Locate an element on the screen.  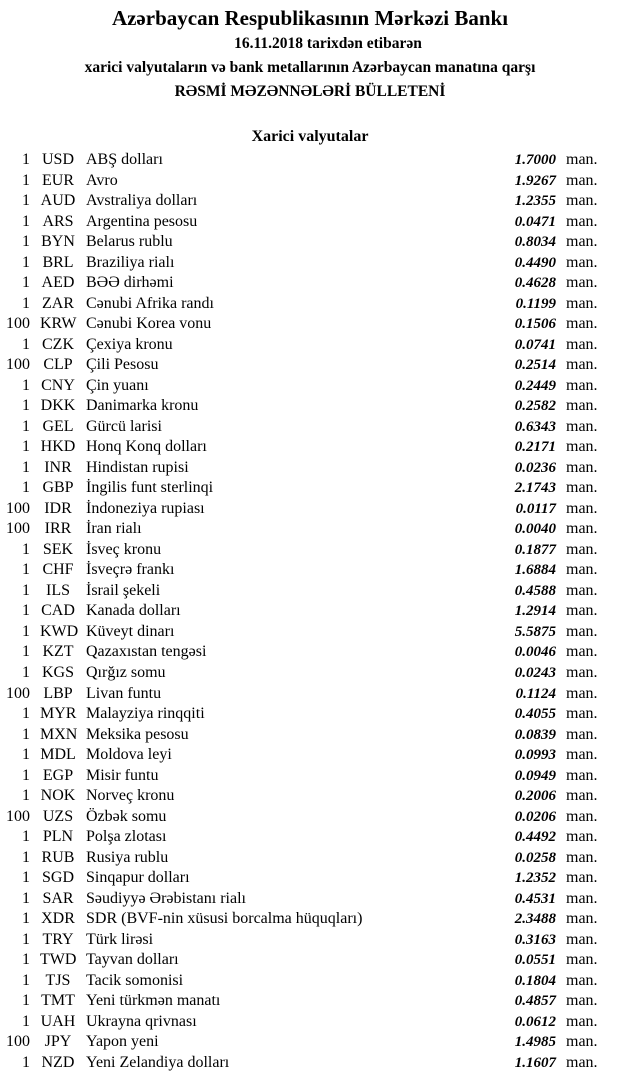
currency-name: Qırğız somu is located at coordinates (126, 672).